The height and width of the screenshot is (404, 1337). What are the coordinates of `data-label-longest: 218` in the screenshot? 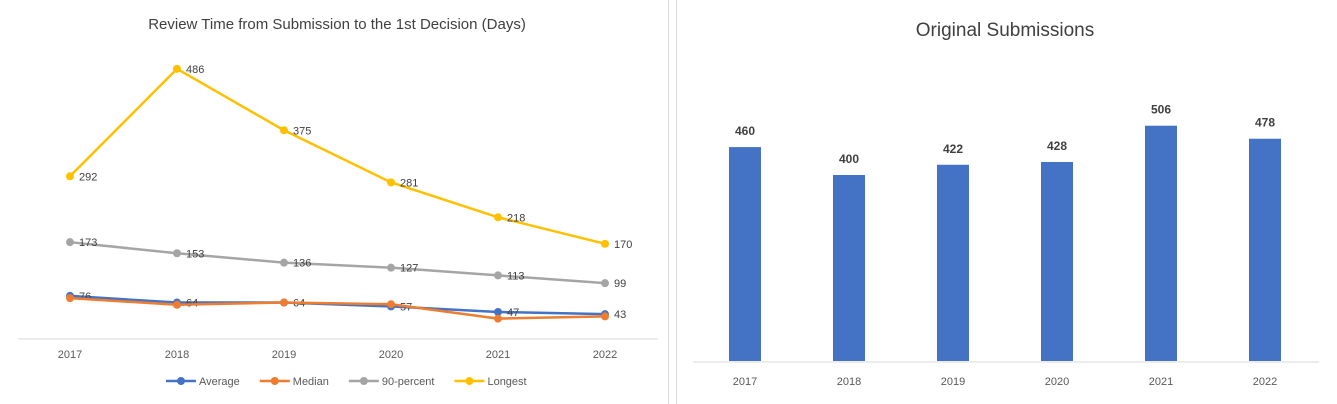 It's located at (516, 218).